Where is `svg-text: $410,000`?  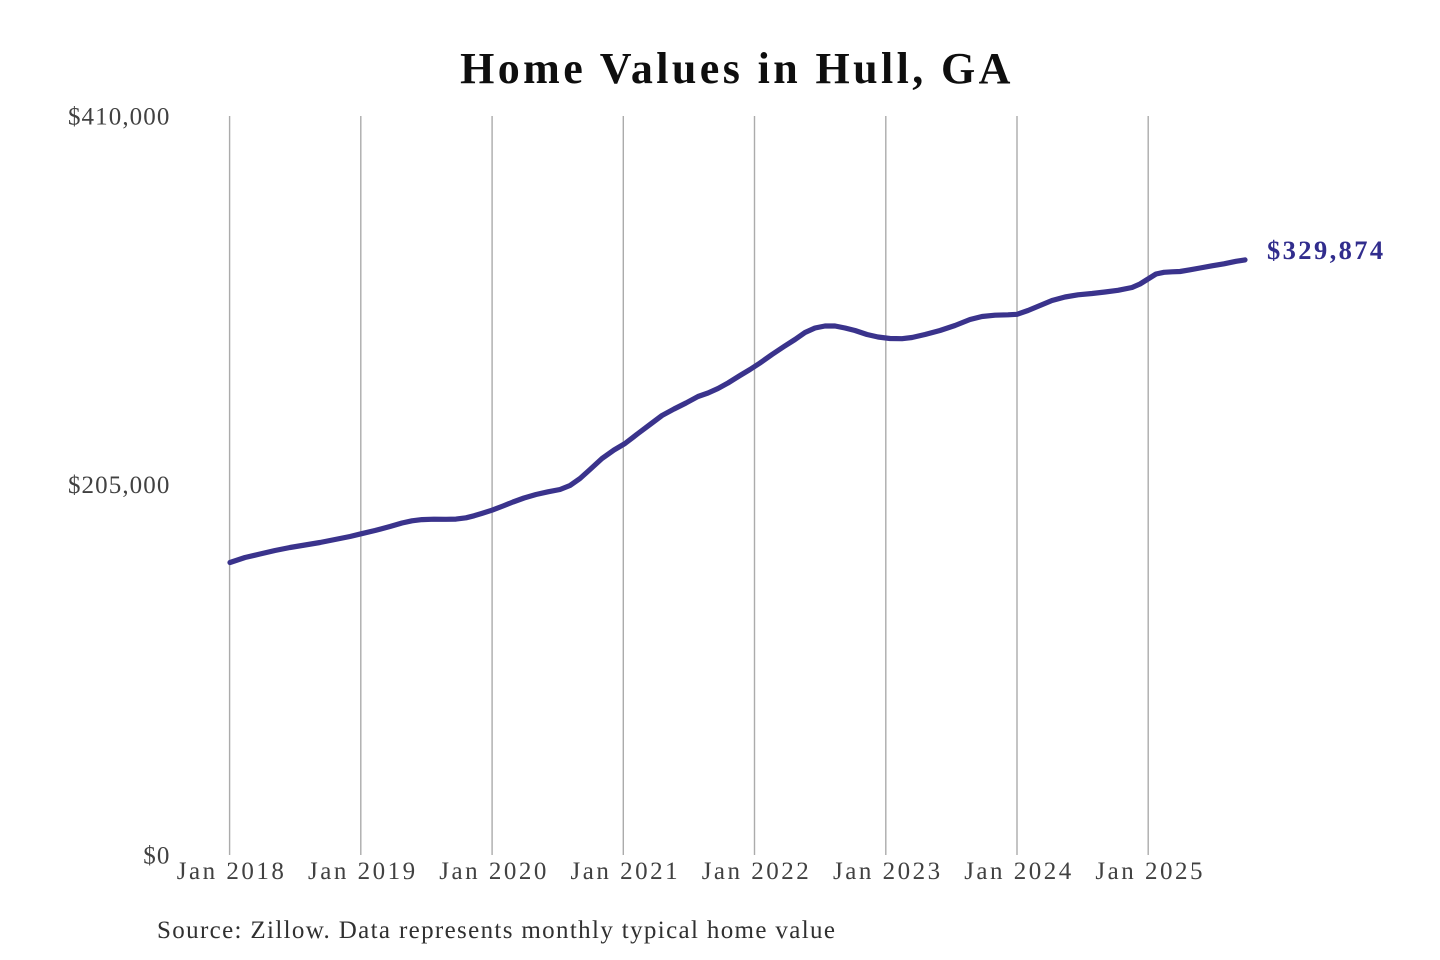 svg-text: $410,000 is located at coordinates (119, 116).